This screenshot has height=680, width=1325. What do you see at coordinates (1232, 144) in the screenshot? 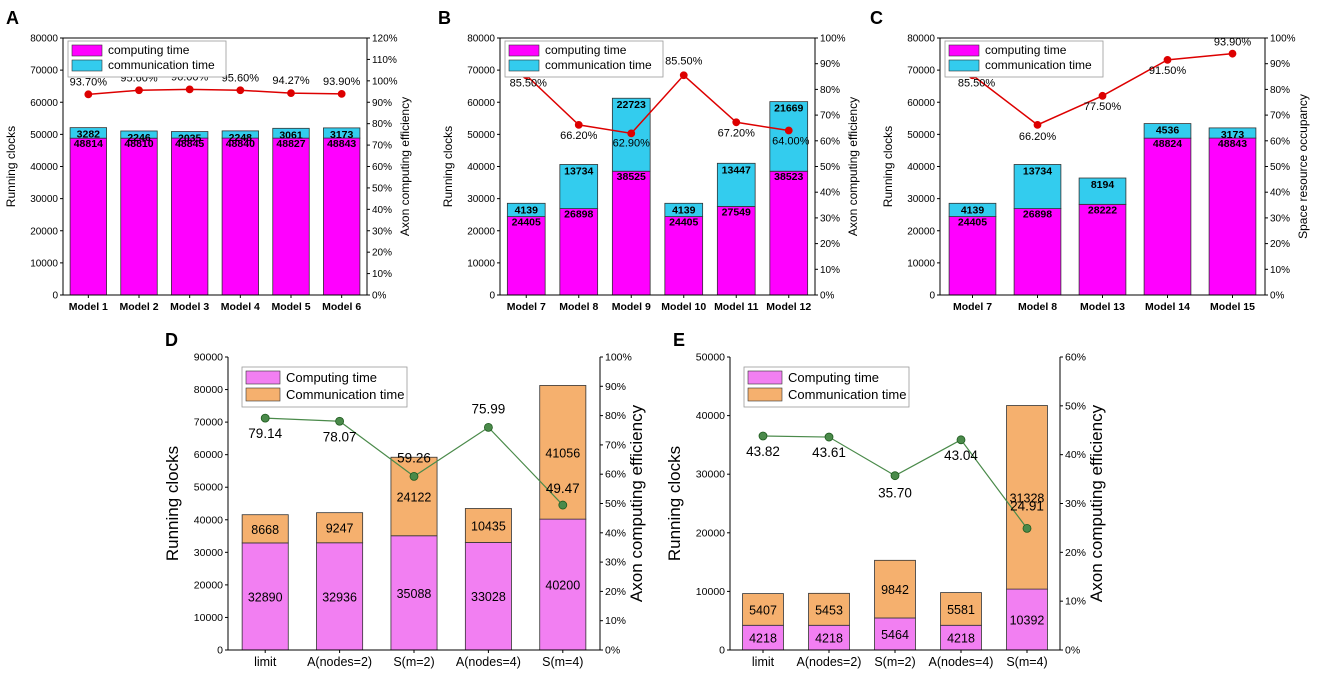
I see `label-computing-5: 48843` at bounding box center [1232, 144].